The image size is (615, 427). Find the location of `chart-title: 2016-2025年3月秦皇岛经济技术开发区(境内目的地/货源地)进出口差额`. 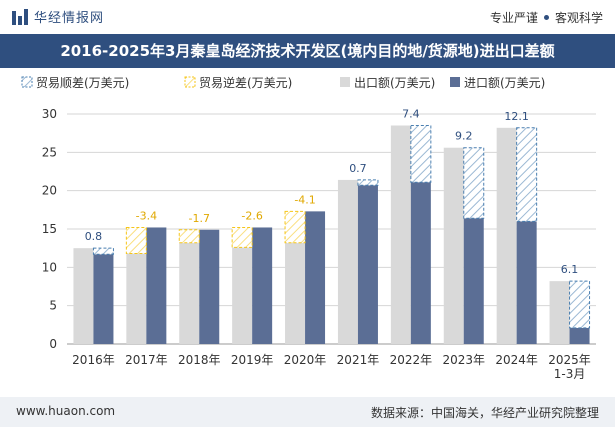

chart-title: 2016-2025年3月秦皇岛经济技术开发区(境内目的地/货源地)进出口差额 is located at coordinates (307, 51).